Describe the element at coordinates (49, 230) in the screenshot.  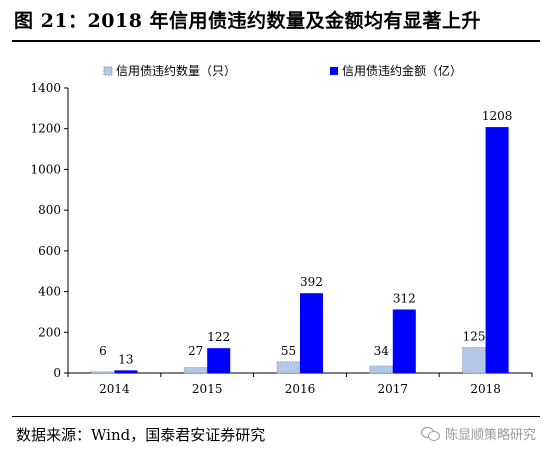
I see `y-axis: 0 200 400 600 800 1000 1200 1400` at that location.